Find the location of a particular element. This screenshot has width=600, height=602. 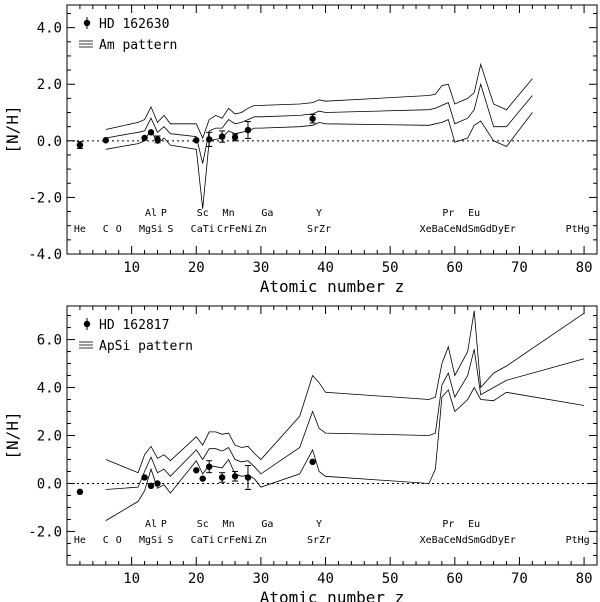

pattern-line-upper is located at coordinates (319, 101).